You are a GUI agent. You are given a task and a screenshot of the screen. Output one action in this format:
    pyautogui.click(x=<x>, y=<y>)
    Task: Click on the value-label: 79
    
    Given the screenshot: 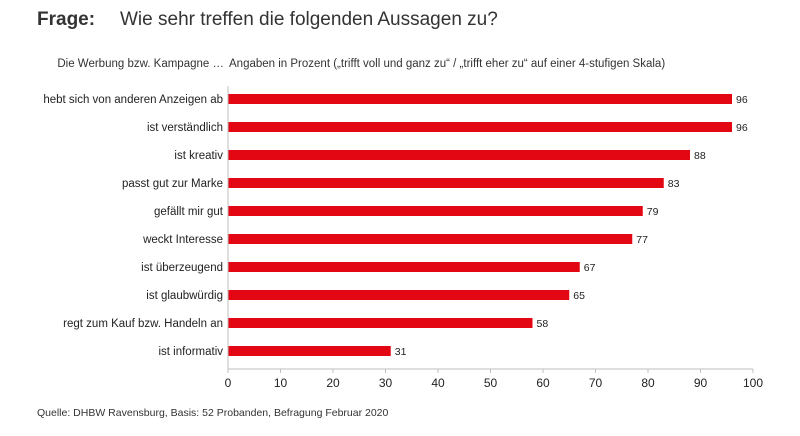 What is the action you would take?
    pyautogui.click(x=653, y=212)
    